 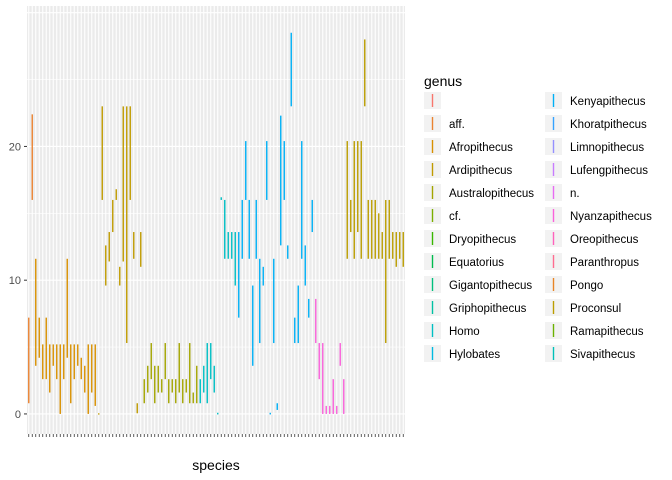 What do you see at coordinates (444, 123) in the screenshot?
I see `legend-item: aff.` at bounding box center [444, 123].